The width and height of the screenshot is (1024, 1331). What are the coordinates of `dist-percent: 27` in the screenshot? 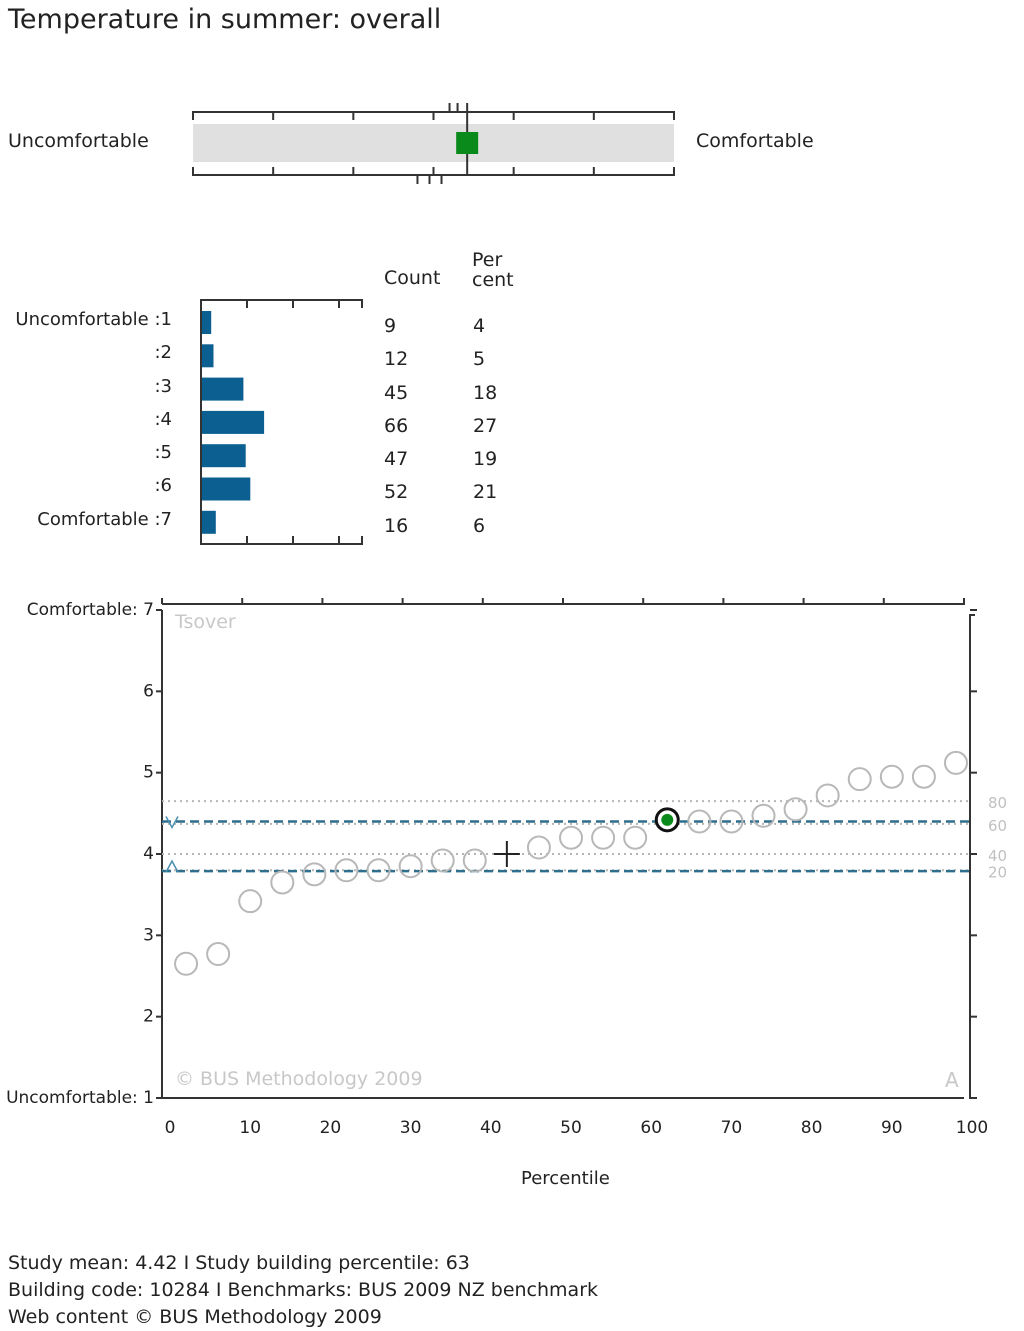 It's located at (485, 426).